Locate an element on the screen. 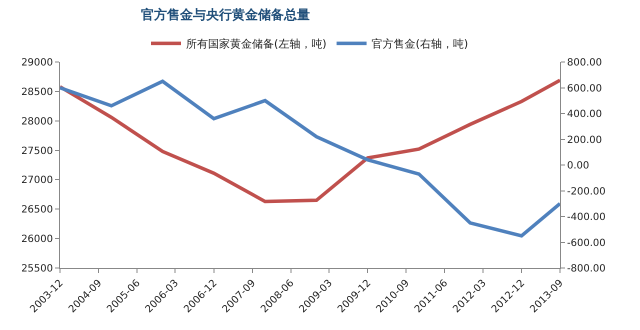  y-tick-label: 25500 is located at coordinates (37, 269).